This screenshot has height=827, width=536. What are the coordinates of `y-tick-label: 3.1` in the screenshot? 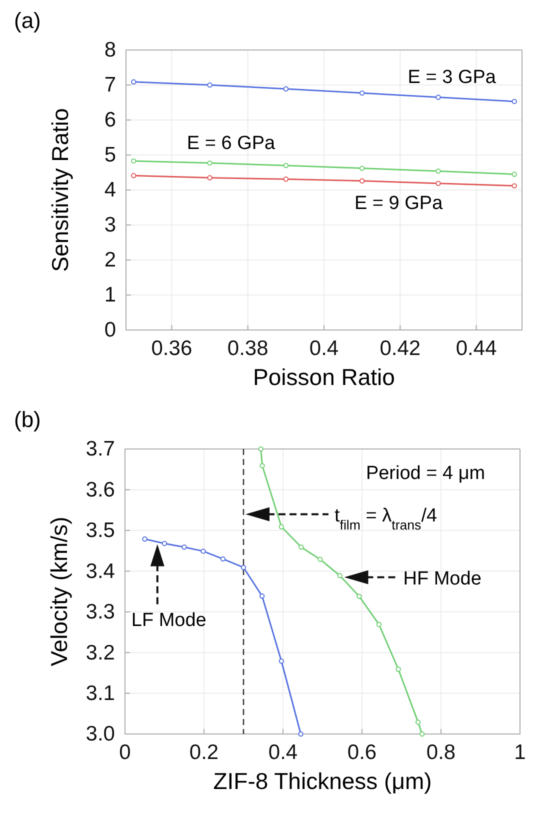 It's located at (100, 694).